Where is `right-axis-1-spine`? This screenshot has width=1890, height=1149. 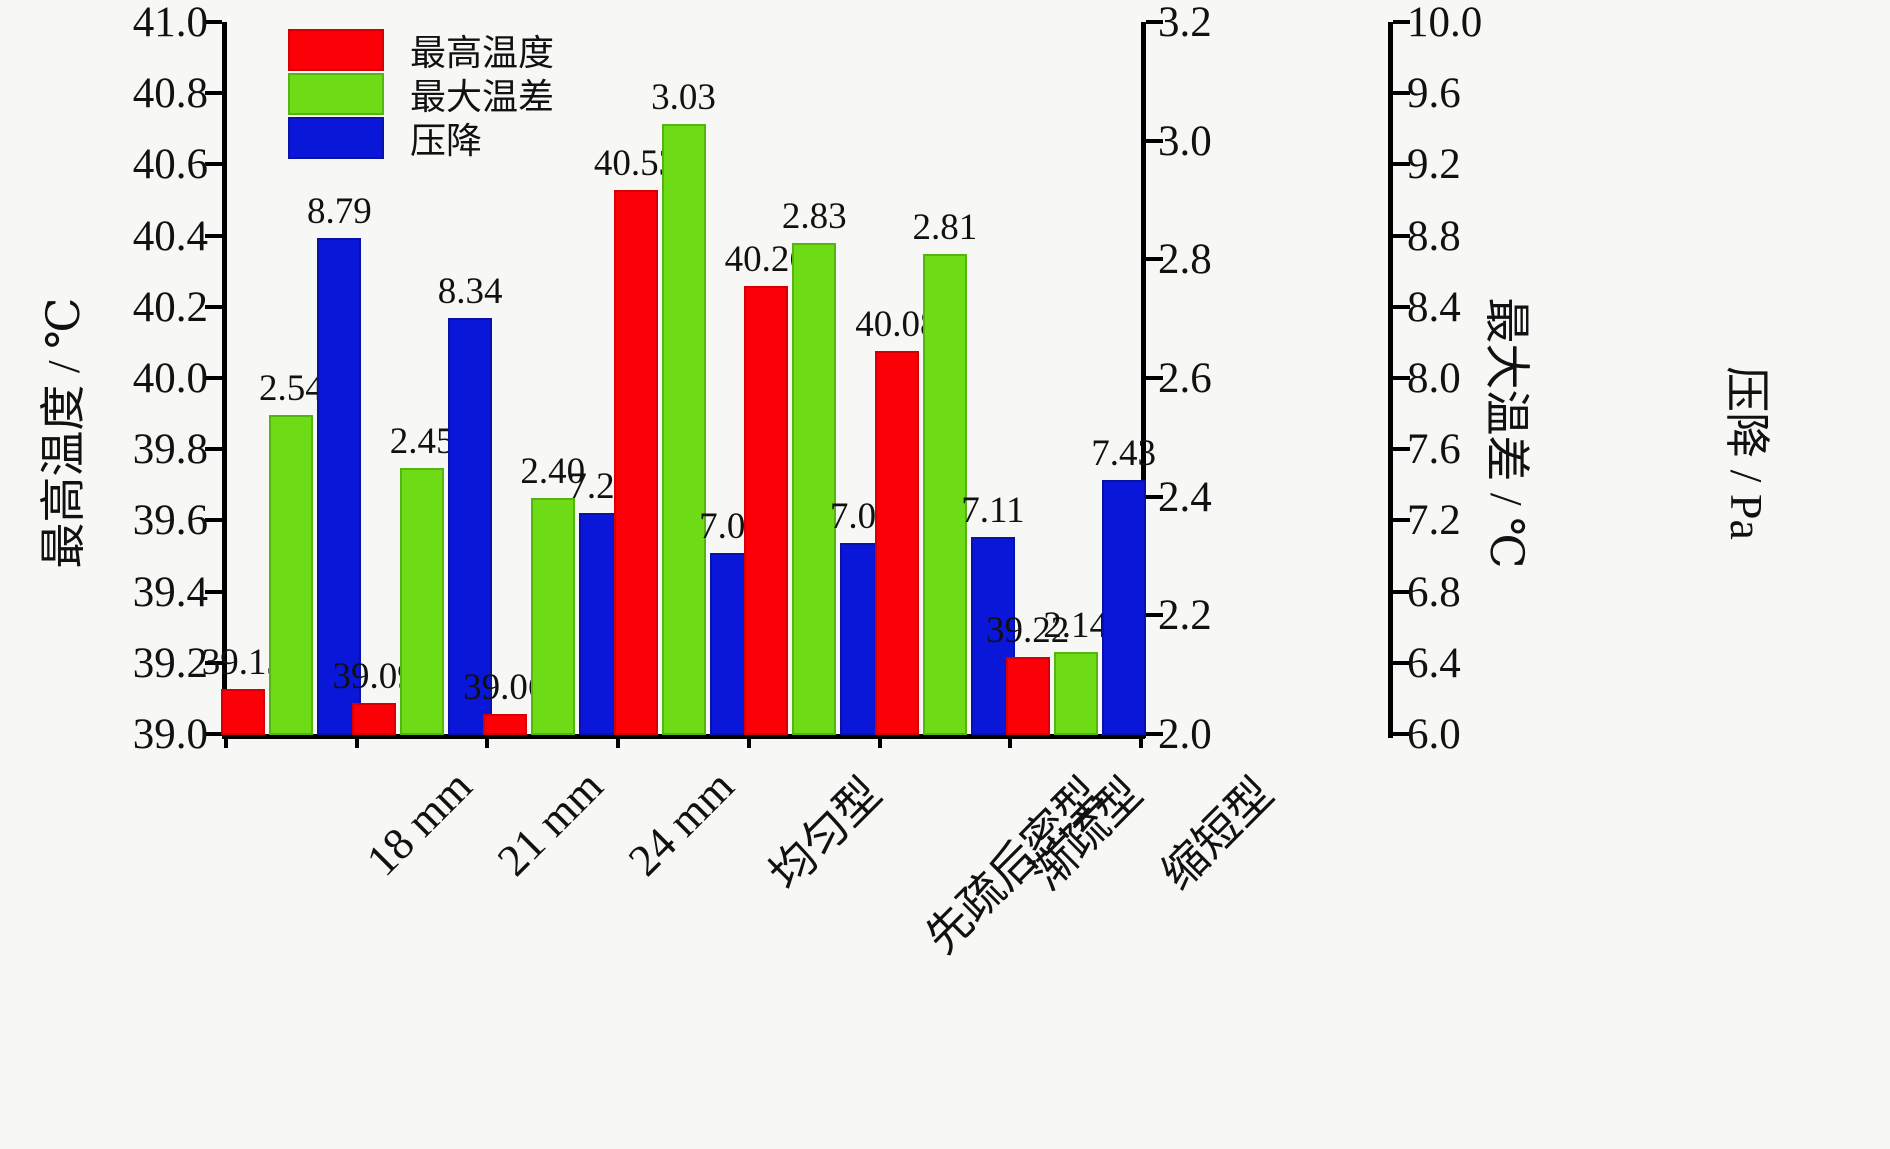 right-axis-1-spine is located at coordinates (1143, 380).